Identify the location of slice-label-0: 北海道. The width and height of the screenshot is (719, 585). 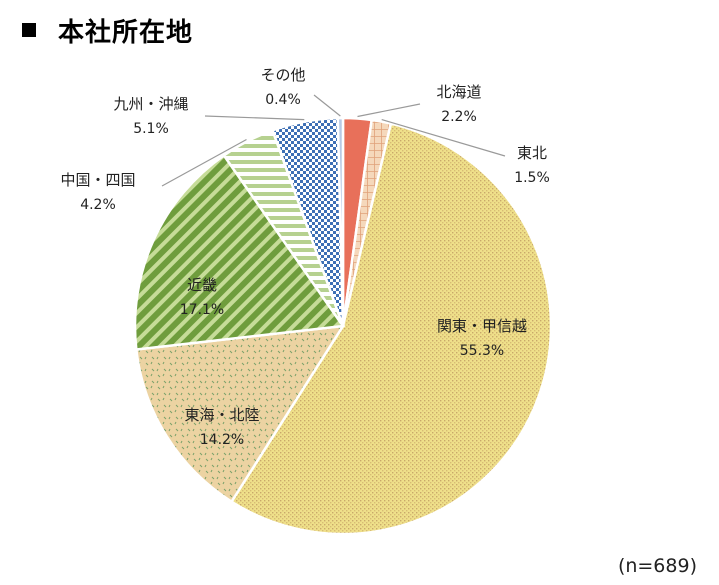
(458, 92).